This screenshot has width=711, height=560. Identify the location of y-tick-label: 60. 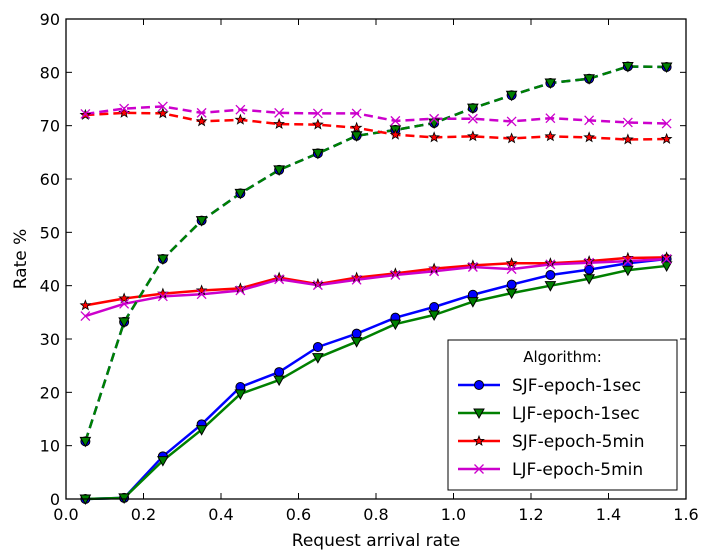
(50, 179).